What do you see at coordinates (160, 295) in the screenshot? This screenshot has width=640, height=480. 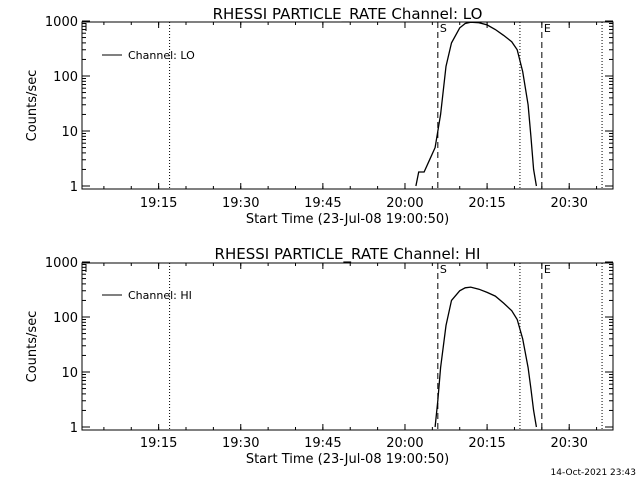 I see `legend-label: Channel: HI` at bounding box center [160, 295].